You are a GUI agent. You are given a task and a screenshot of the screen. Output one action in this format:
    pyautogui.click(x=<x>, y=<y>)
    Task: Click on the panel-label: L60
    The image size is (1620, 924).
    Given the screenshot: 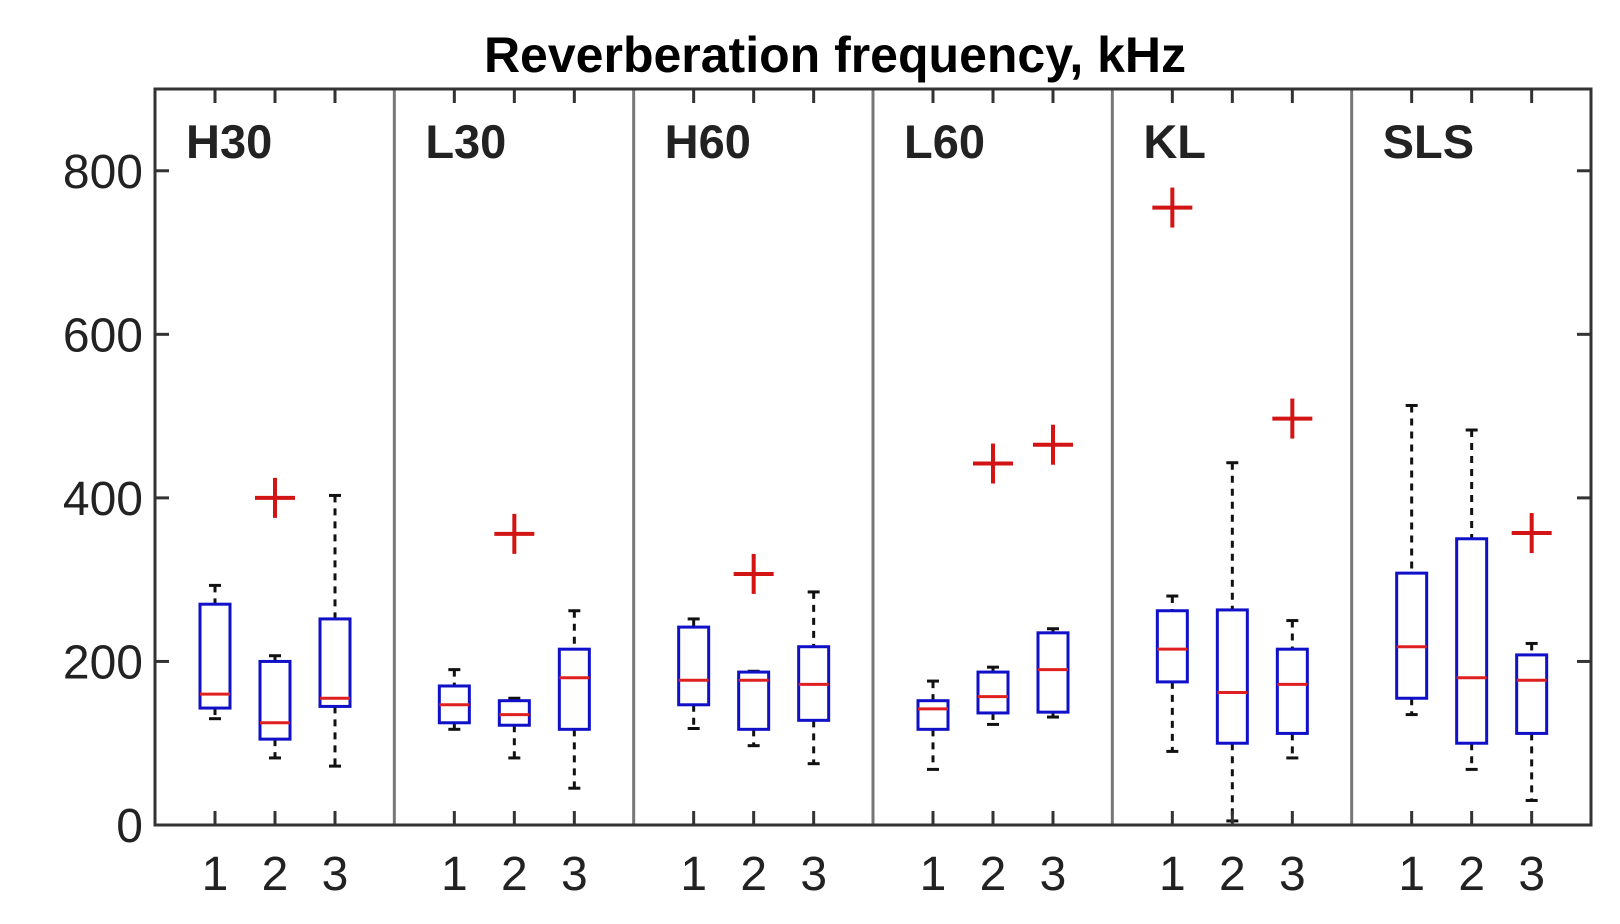 What is the action you would take?
    pyautogui.click(x=944, y=141)
    